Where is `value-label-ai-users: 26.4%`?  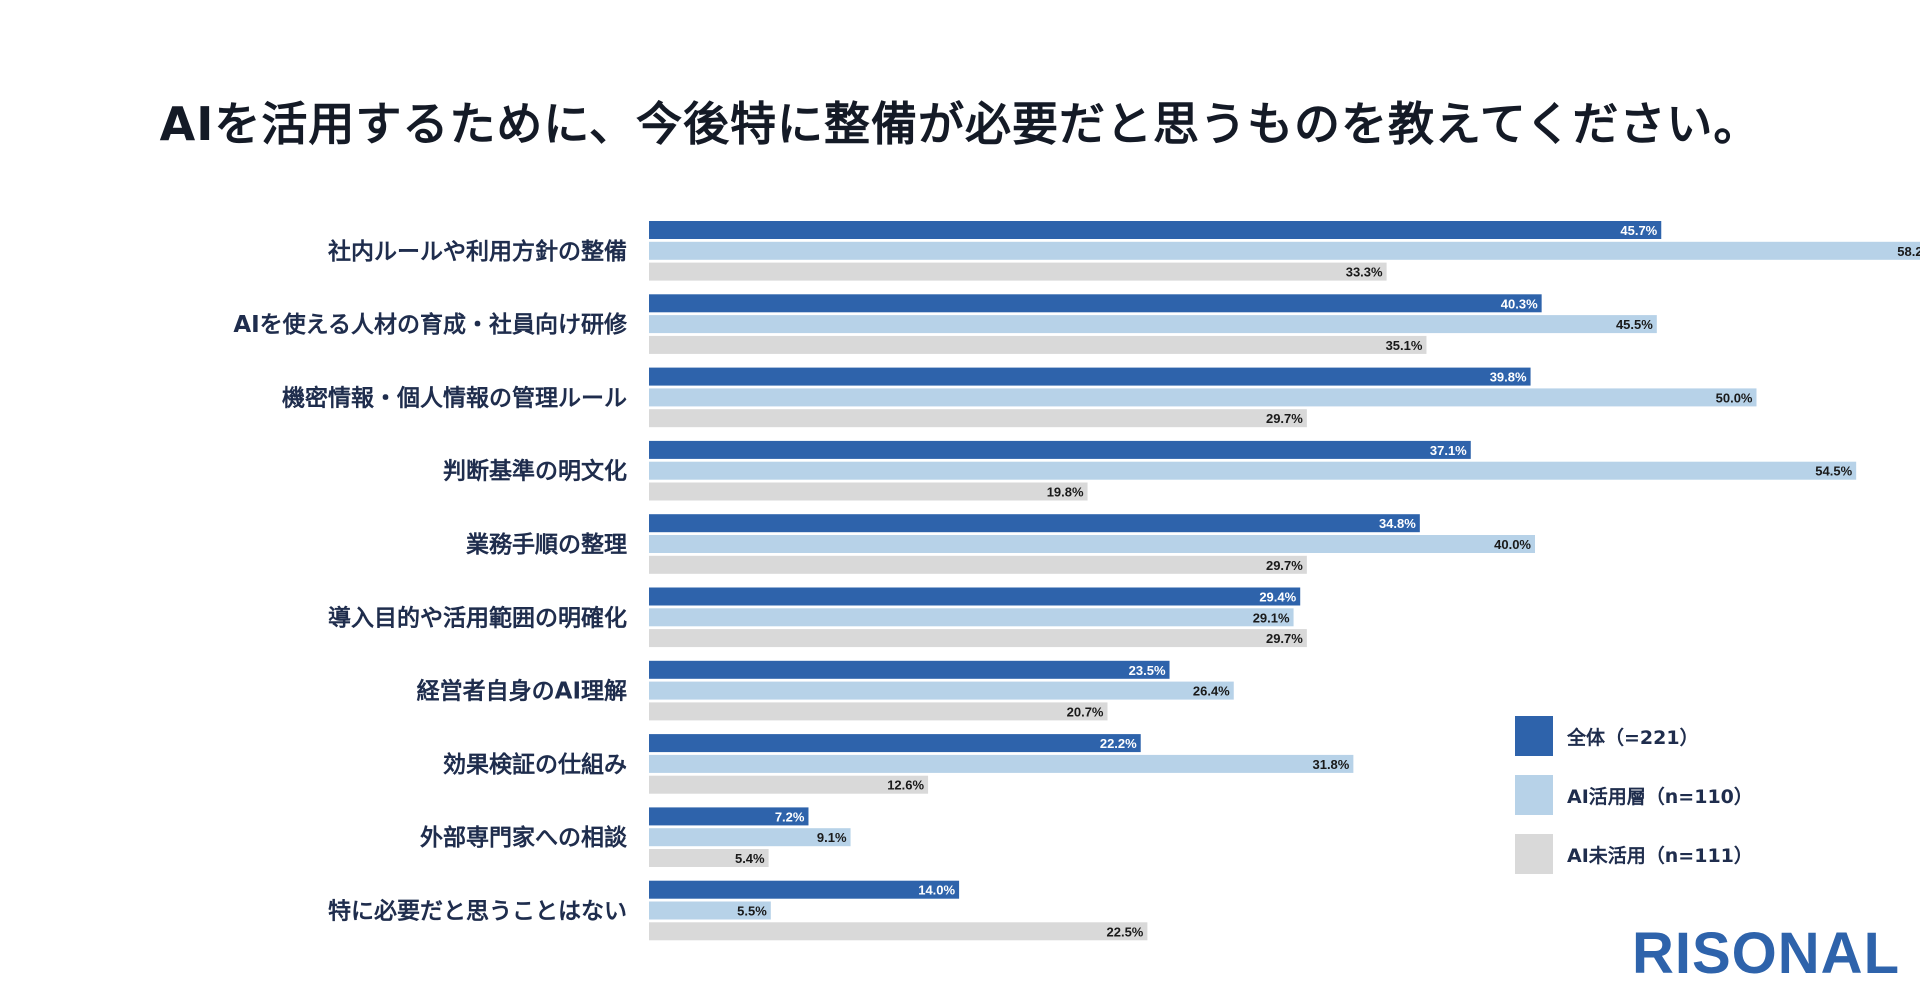 value-label-ai-users: 26.4% is located at coordinates (1211, 691).